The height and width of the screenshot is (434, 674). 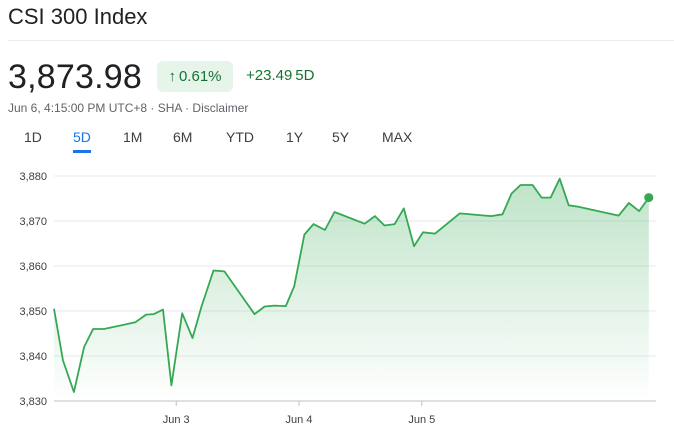 What do you see at coordinates (133, 137) in the screenshot?
I see `tab-1m: 1M` at bounding box center [133, 137].